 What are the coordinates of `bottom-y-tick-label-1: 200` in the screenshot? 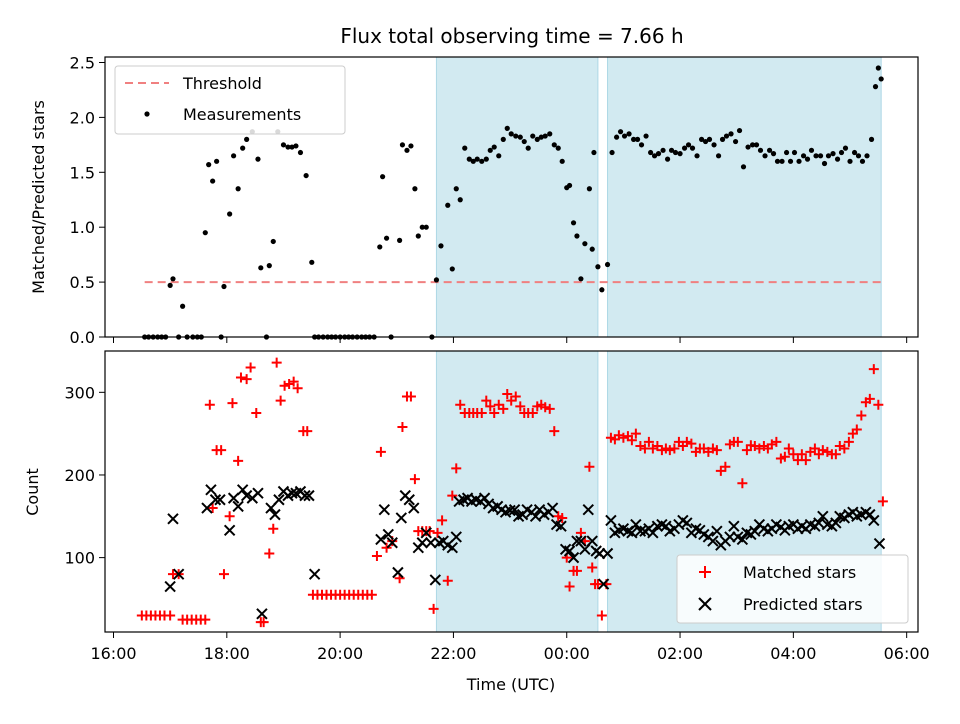 It's located at (79, 475).